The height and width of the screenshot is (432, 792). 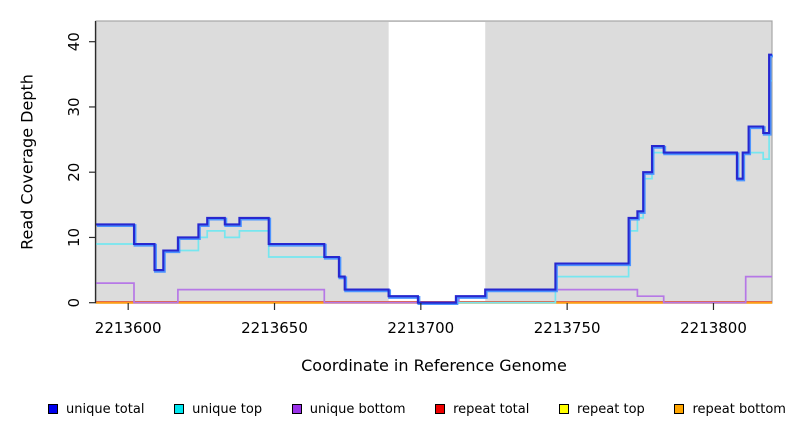 I want to click on legend-item-repeat-bottom: repeat bottom, so click(x=730, y=409).